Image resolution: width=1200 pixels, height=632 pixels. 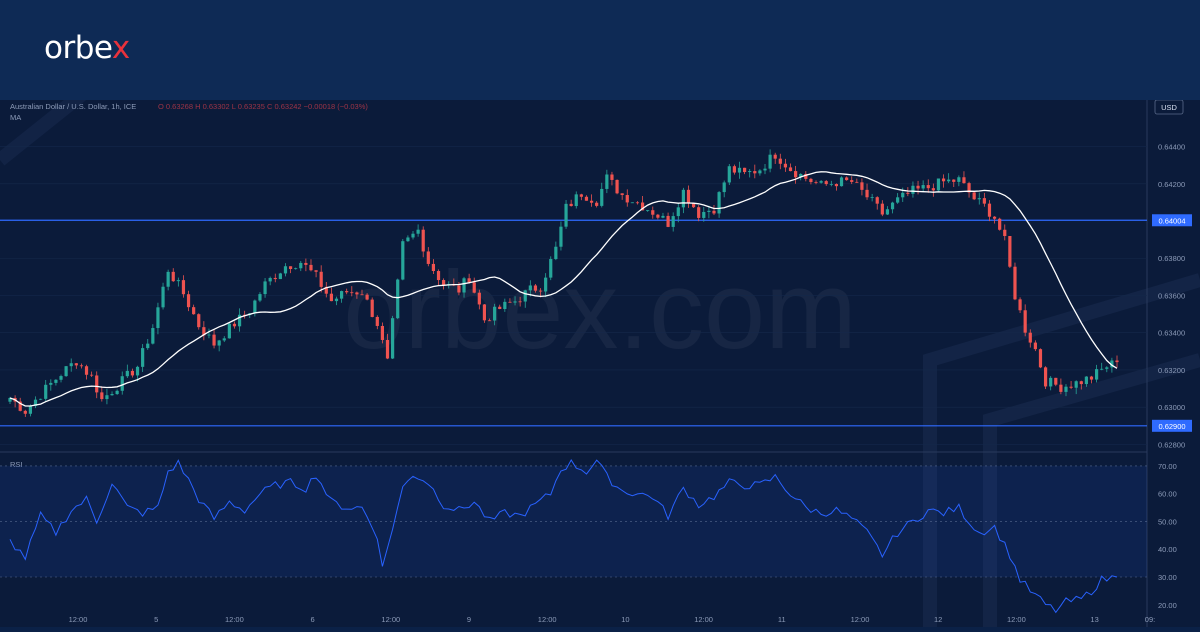 I want to click on currency-box, so click(x=1169, y=107).